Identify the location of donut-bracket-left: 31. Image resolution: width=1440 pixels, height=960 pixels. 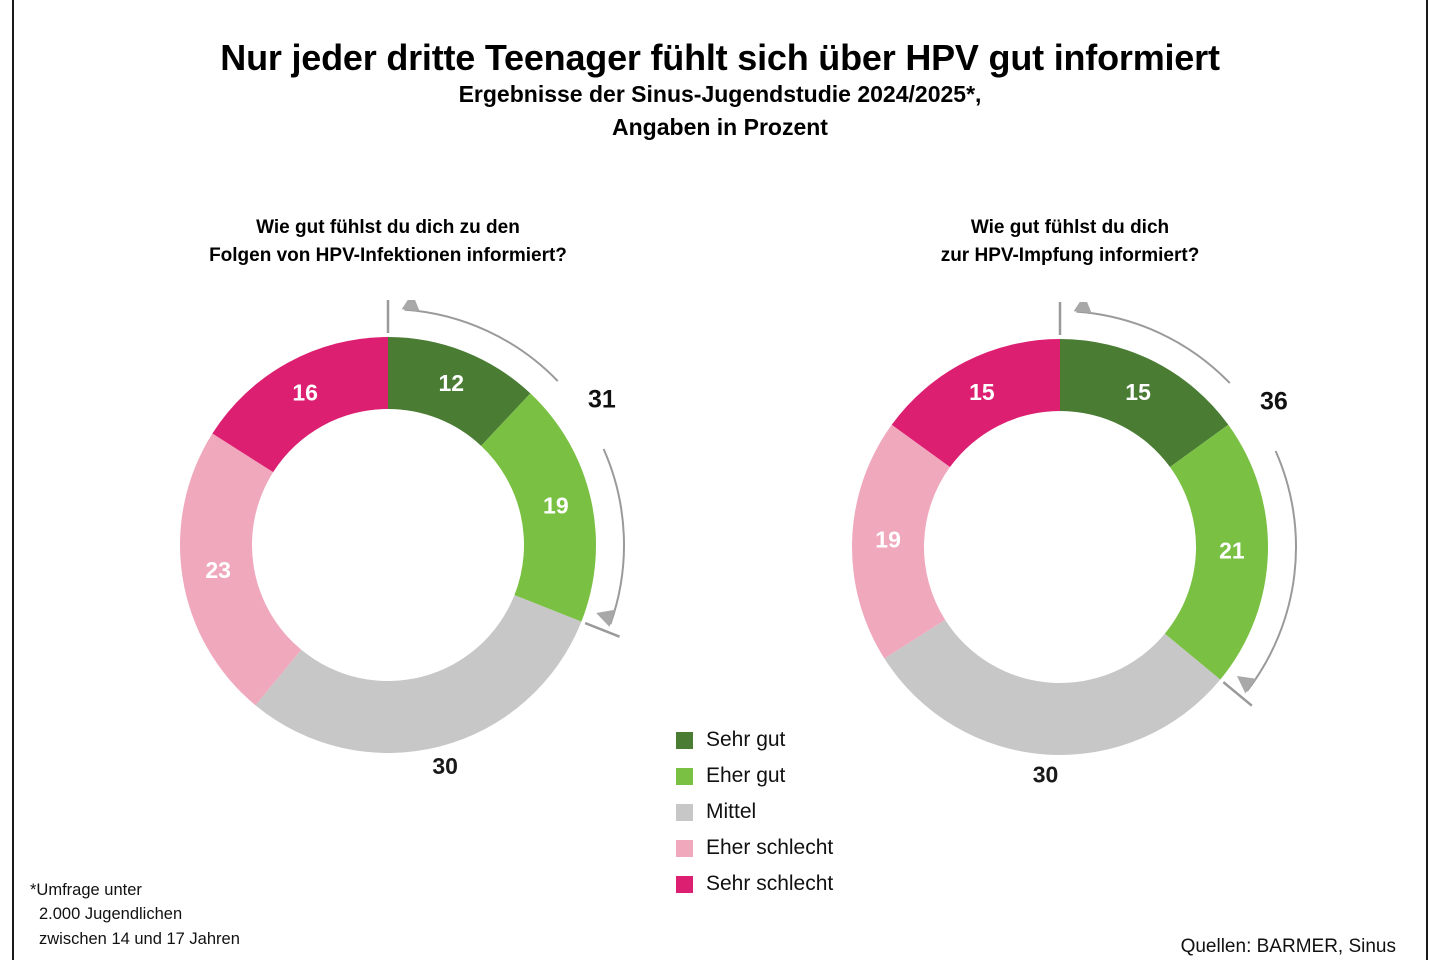
(505, 469).